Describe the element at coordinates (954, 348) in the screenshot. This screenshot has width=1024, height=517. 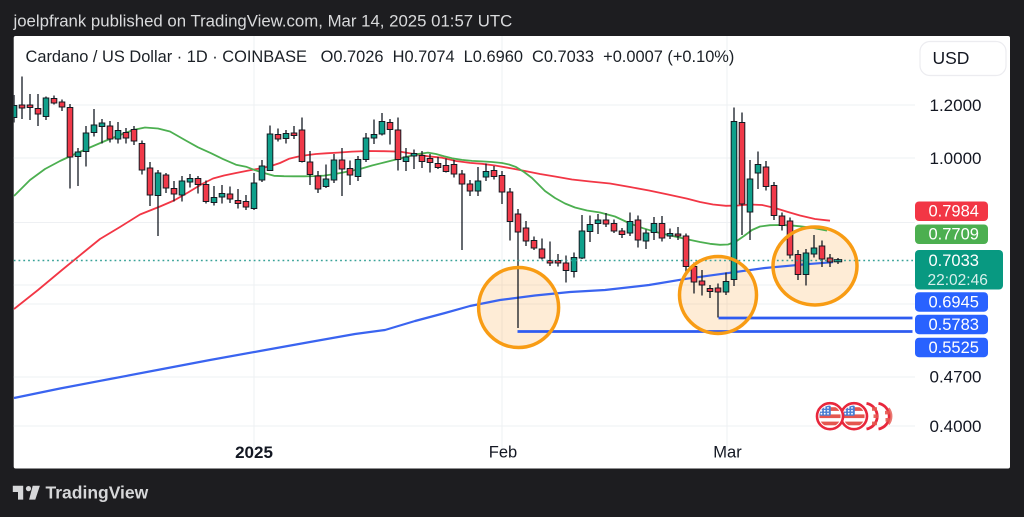
I see `svg-text: 0.5525` at that location.